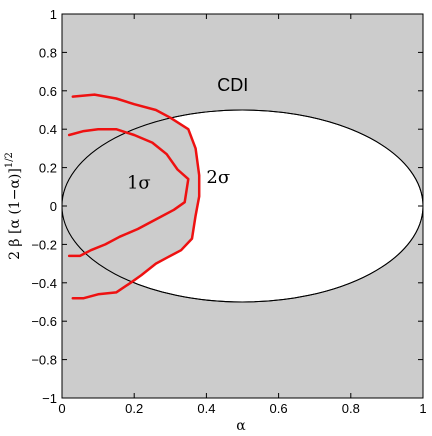 The width and height of the screenshot is (432, 436). I want to click on y-tick-label: −0.4, so click(44, 283).